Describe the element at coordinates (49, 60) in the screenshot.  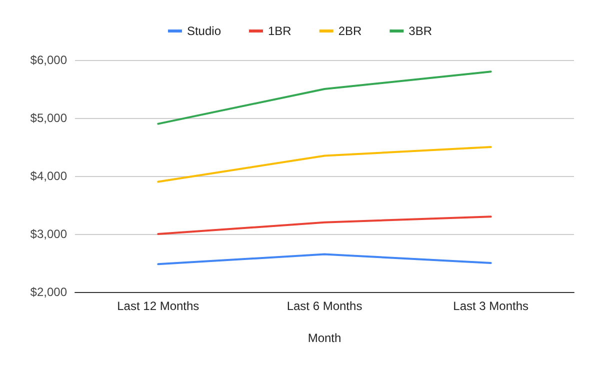
I see `y-tick-label: $6,000` at that location.